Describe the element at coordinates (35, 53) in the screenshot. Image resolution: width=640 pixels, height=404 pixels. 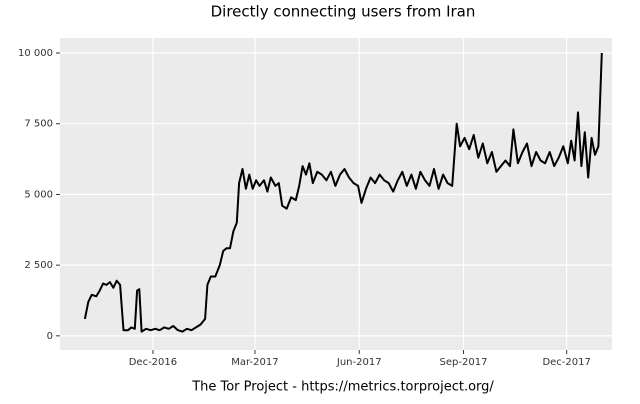
I see `y-tick-label: 10 000` at that location.